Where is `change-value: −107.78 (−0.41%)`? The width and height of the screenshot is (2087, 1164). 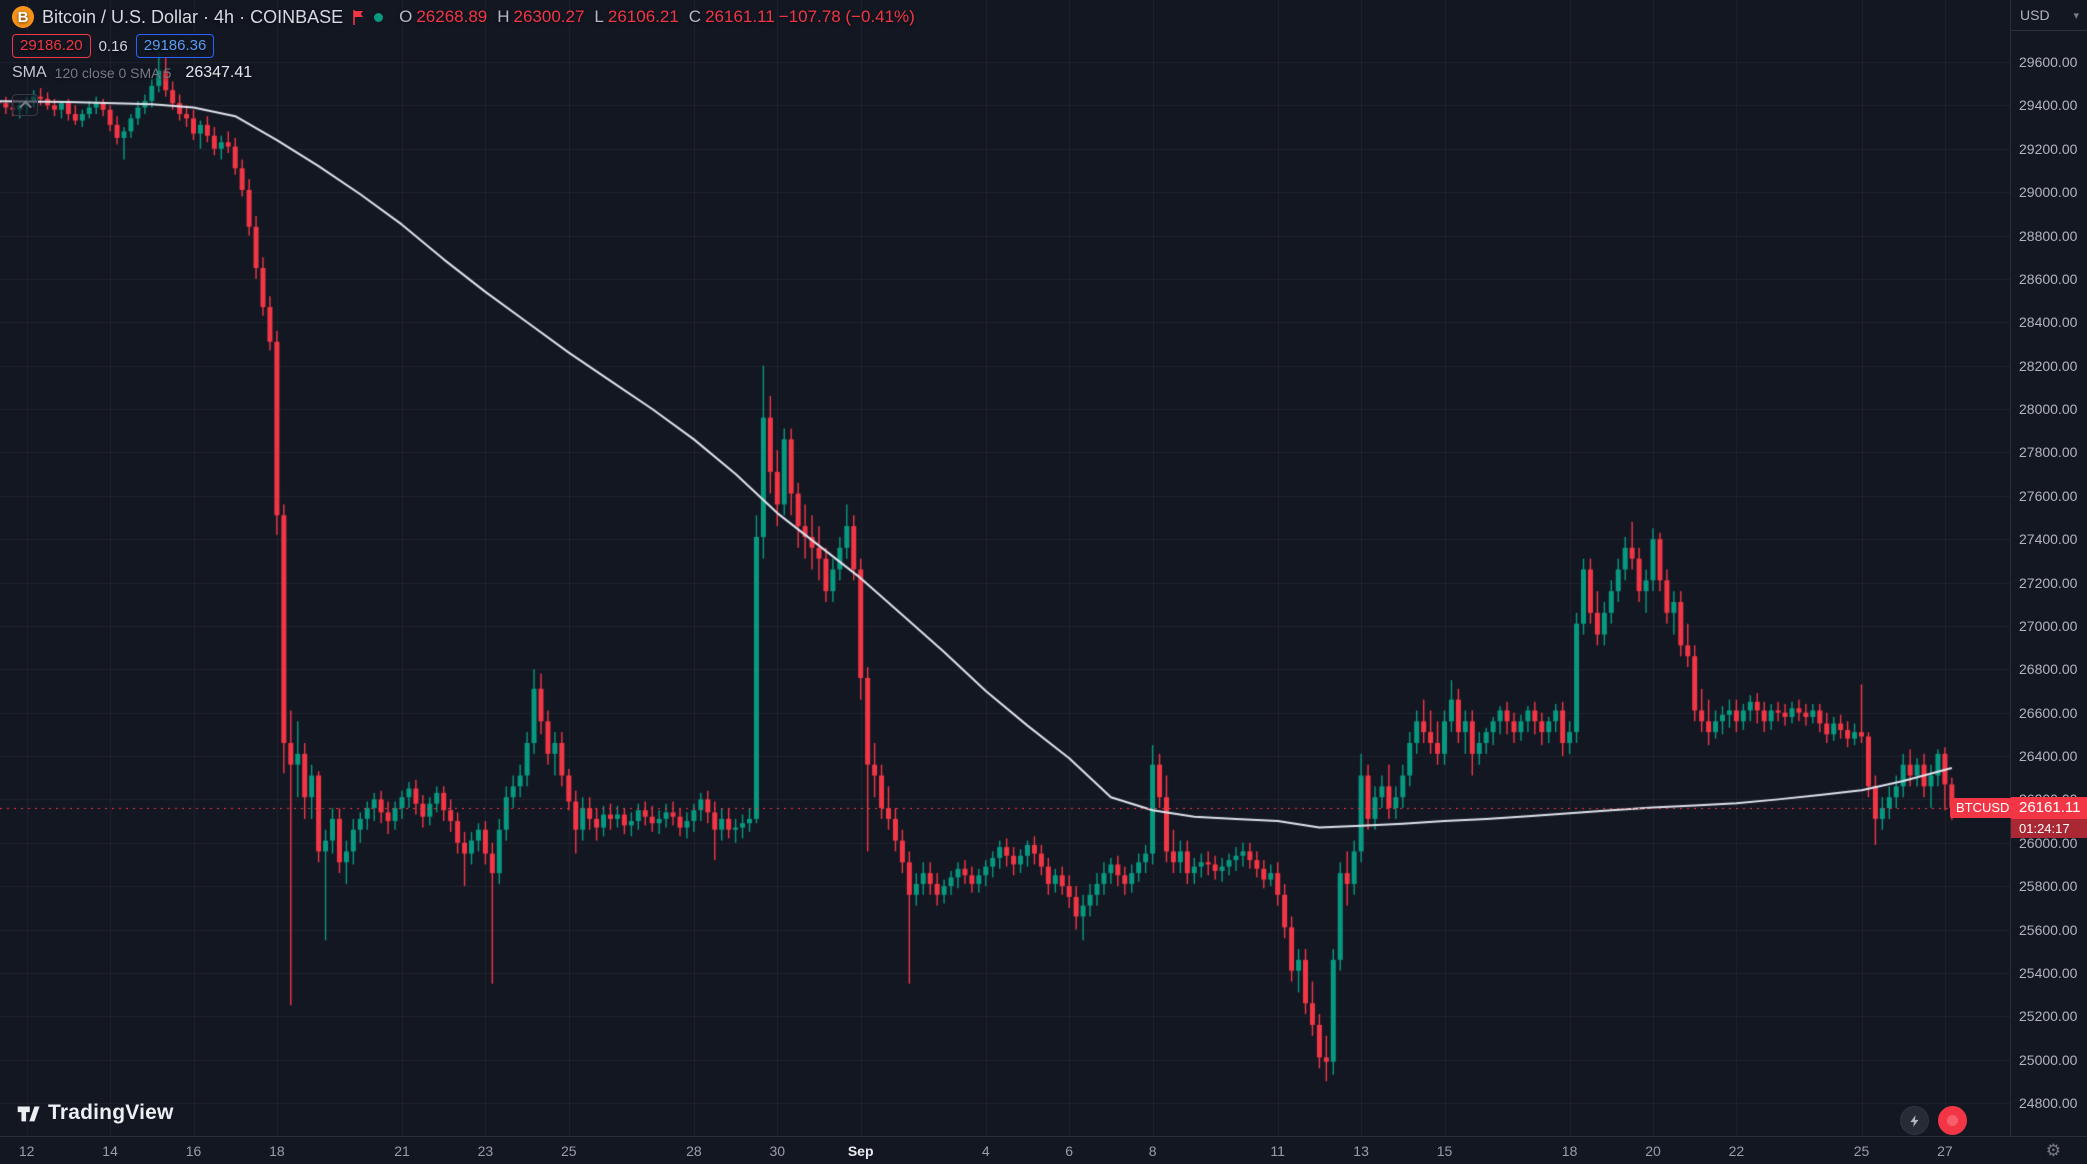
change-value: −107.78 (−0.41%) is located at coordinates (846, 16).